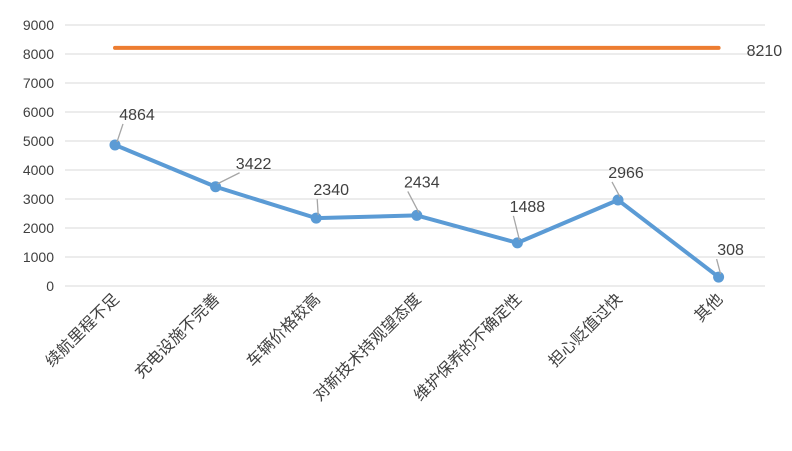 The image size is (792, 451). Describe the element at coordinates (137, 115) in the screenshot. I see `data-label: 4864` at that location.